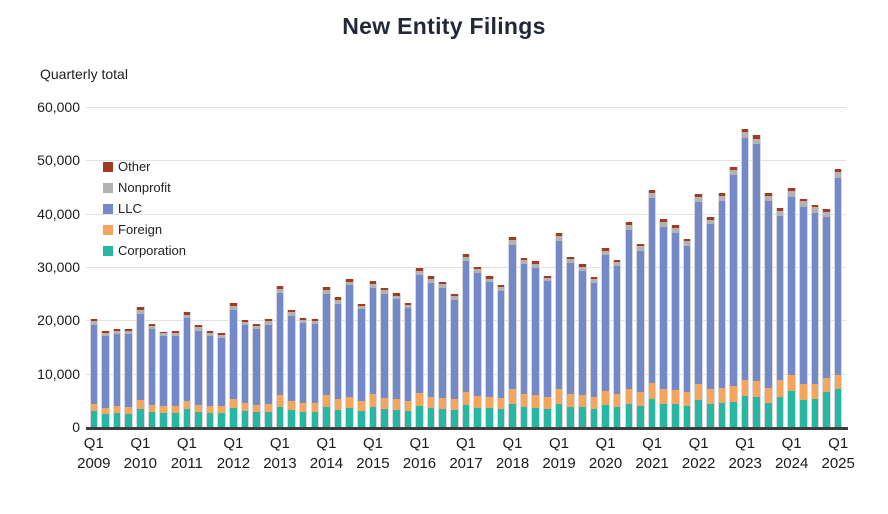 This screenshot has width=888, height=514. I want to click on chart-title: New Entity Filings, so click(444, 26).